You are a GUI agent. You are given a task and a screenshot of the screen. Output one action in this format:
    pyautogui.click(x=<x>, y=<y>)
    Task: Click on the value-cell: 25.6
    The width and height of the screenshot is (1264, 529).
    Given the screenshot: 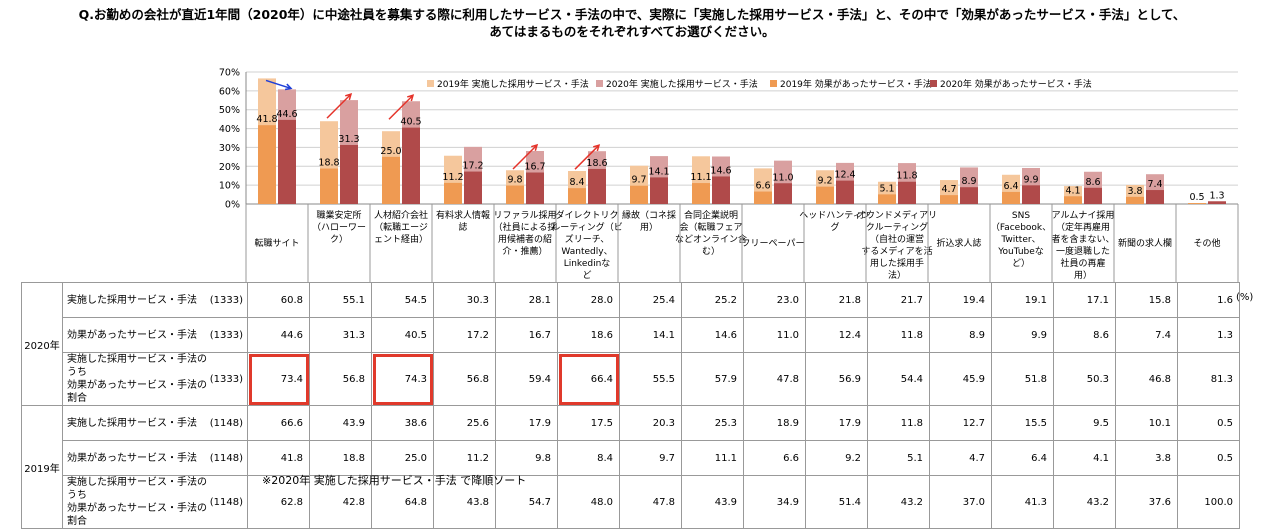 What is the action you would take?
    pyautogui.click(x=464, y=423)
    